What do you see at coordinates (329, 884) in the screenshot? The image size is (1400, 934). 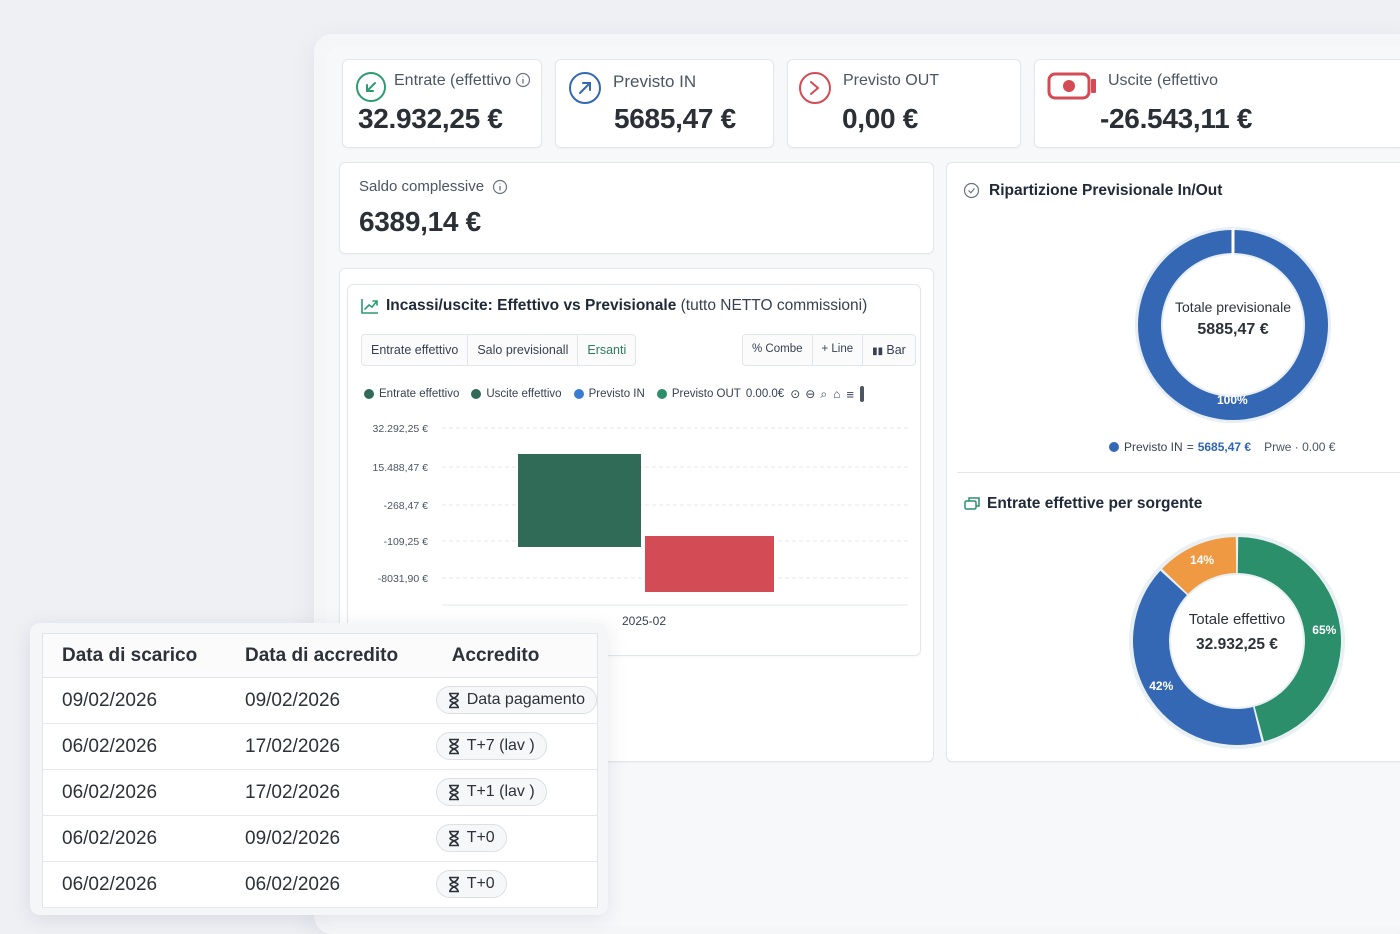 I see `cell-data-accredito: 06/02/2026` at bounding box center [329, 884].